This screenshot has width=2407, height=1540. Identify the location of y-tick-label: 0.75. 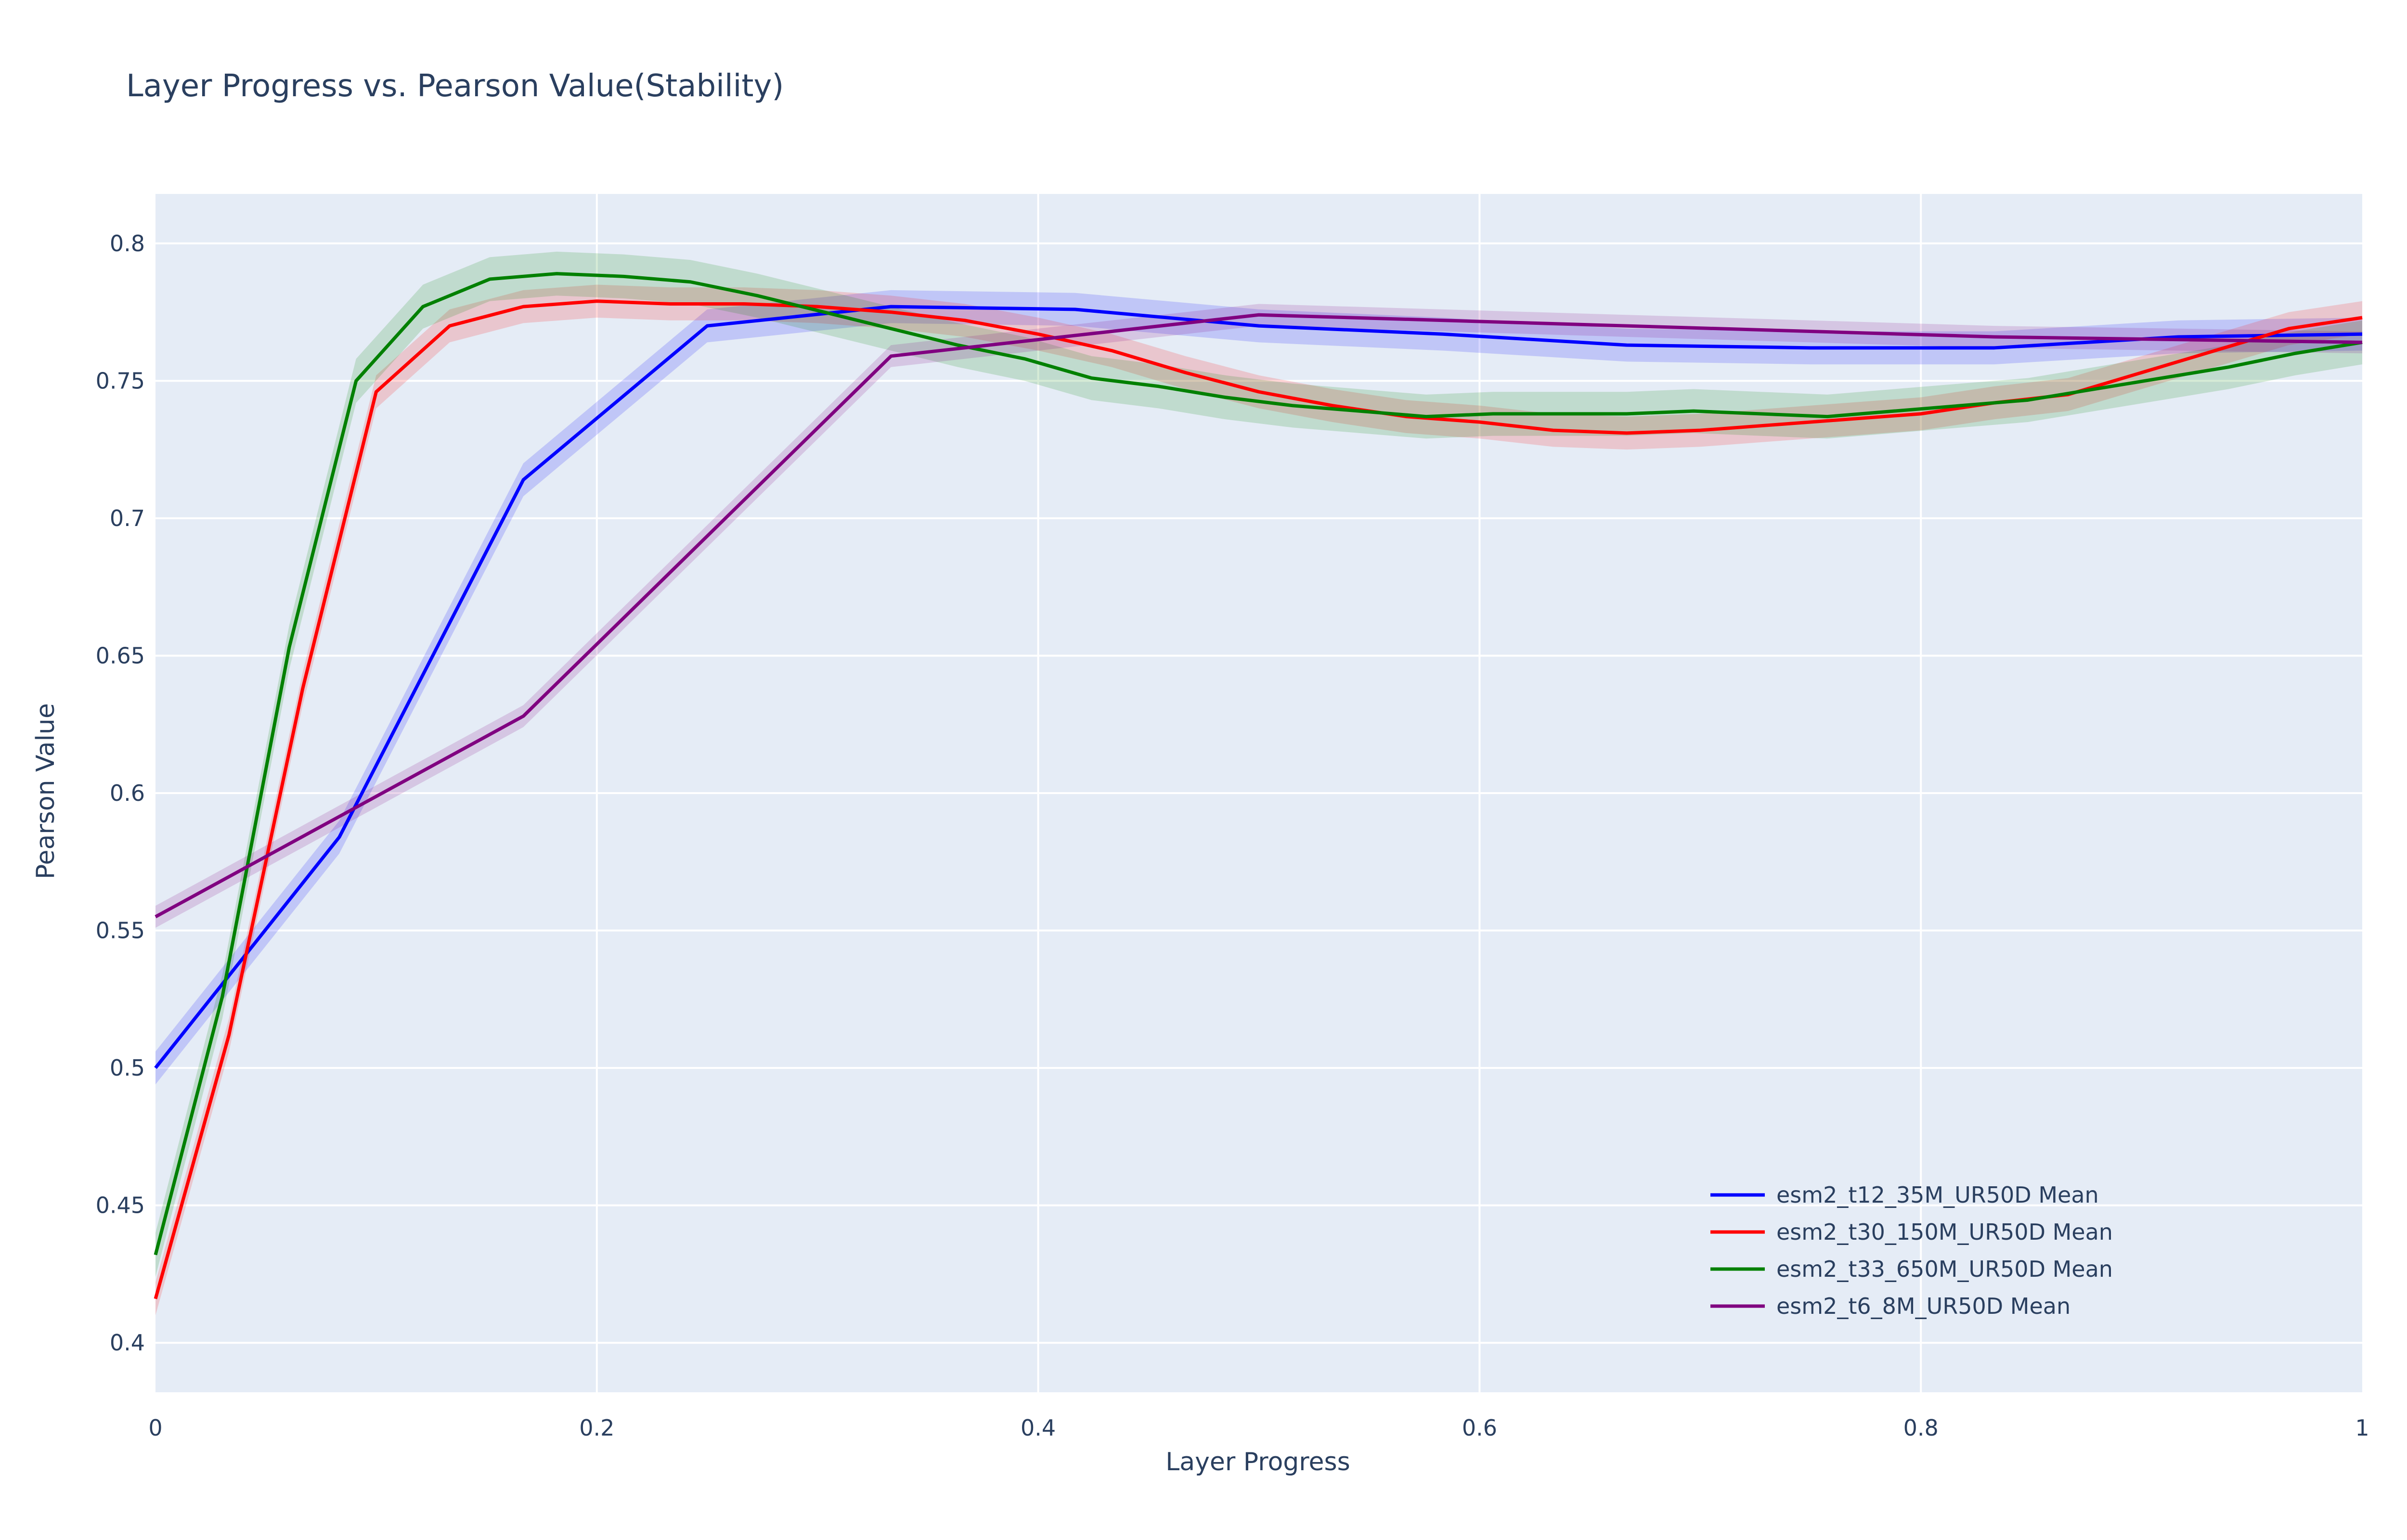
(120, 381).